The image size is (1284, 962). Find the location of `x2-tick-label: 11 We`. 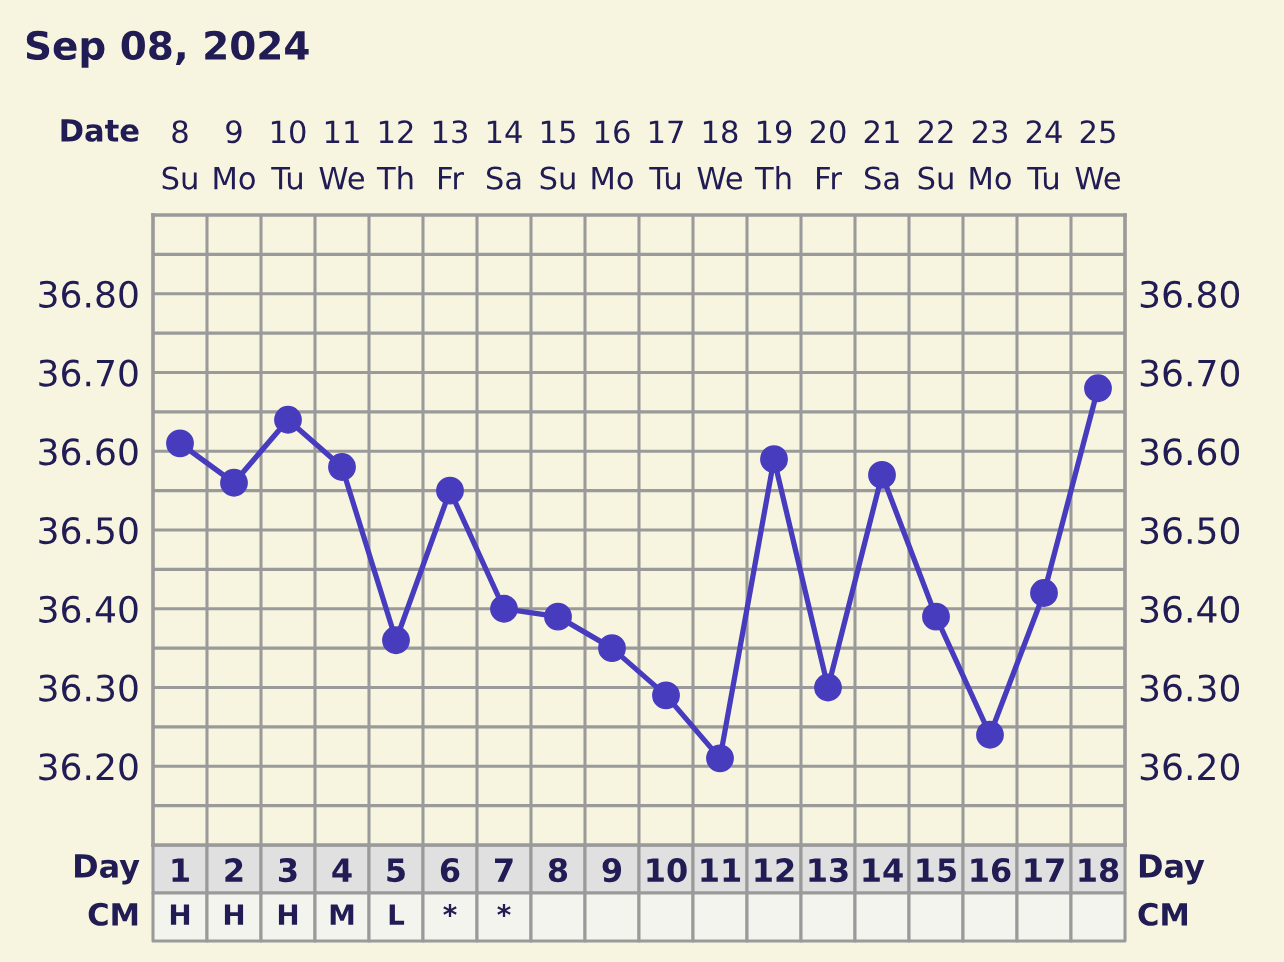

x2-tick-label: 11 We is located at coordinates (341, 155).